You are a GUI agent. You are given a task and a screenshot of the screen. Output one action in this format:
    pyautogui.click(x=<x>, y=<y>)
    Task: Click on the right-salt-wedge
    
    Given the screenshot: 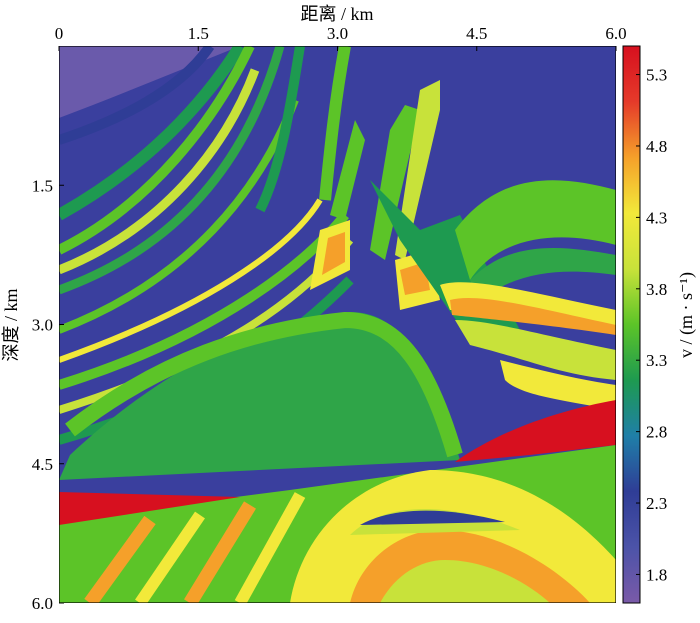 What is the action you would take?
    pyautogui.click(x=535, y=431)
    